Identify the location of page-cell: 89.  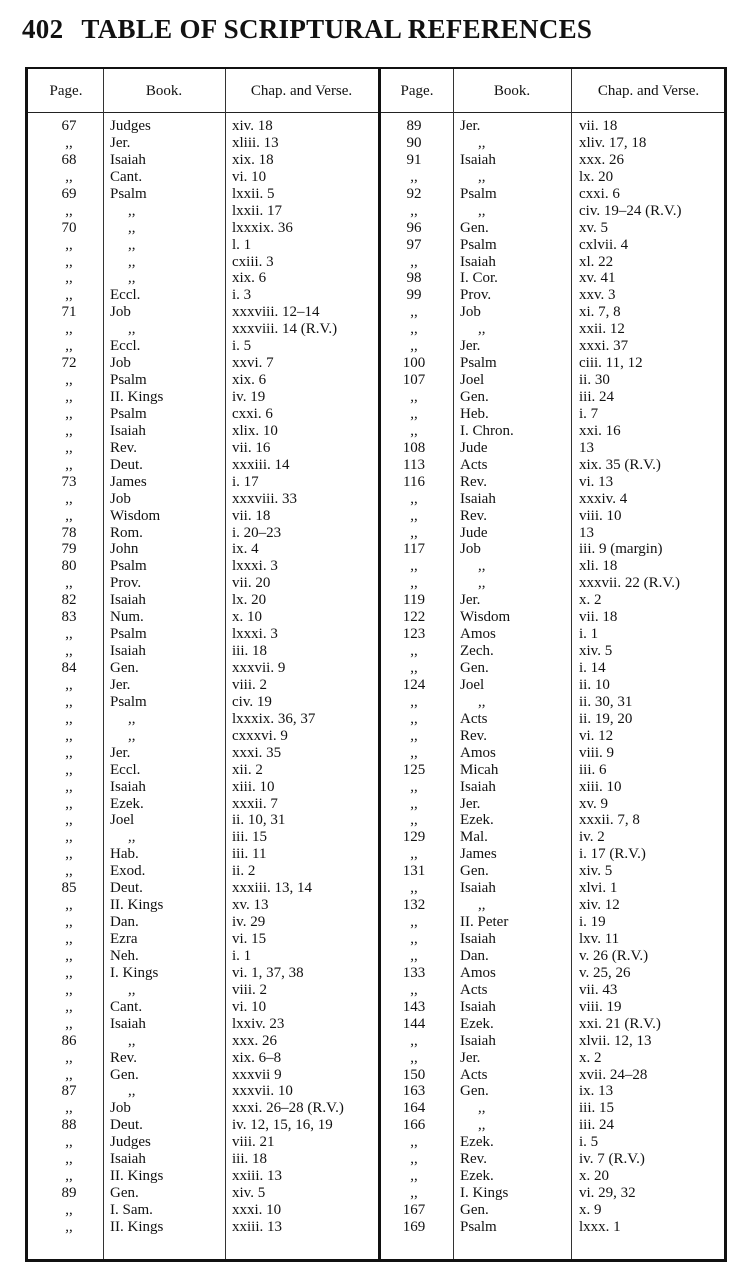
(69, 1193).